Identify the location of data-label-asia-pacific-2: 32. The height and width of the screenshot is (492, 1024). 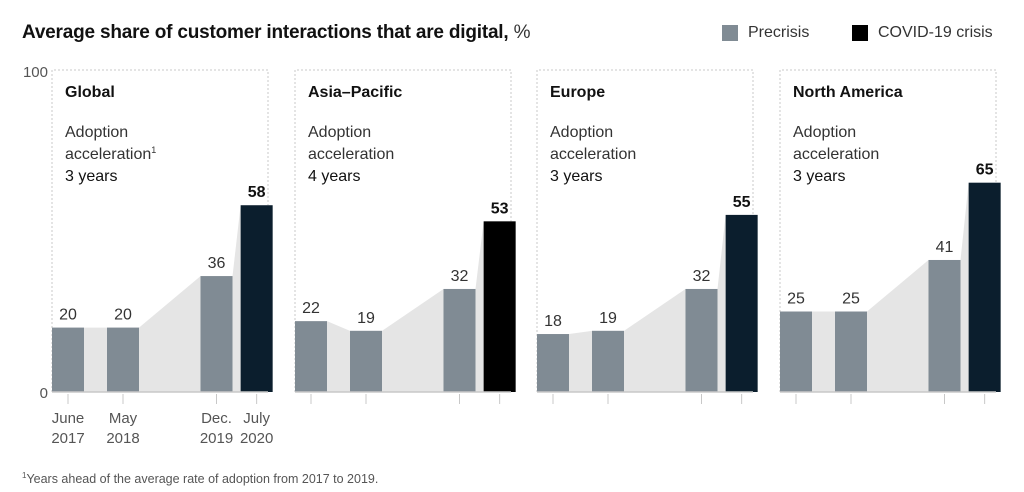
(460, 276).